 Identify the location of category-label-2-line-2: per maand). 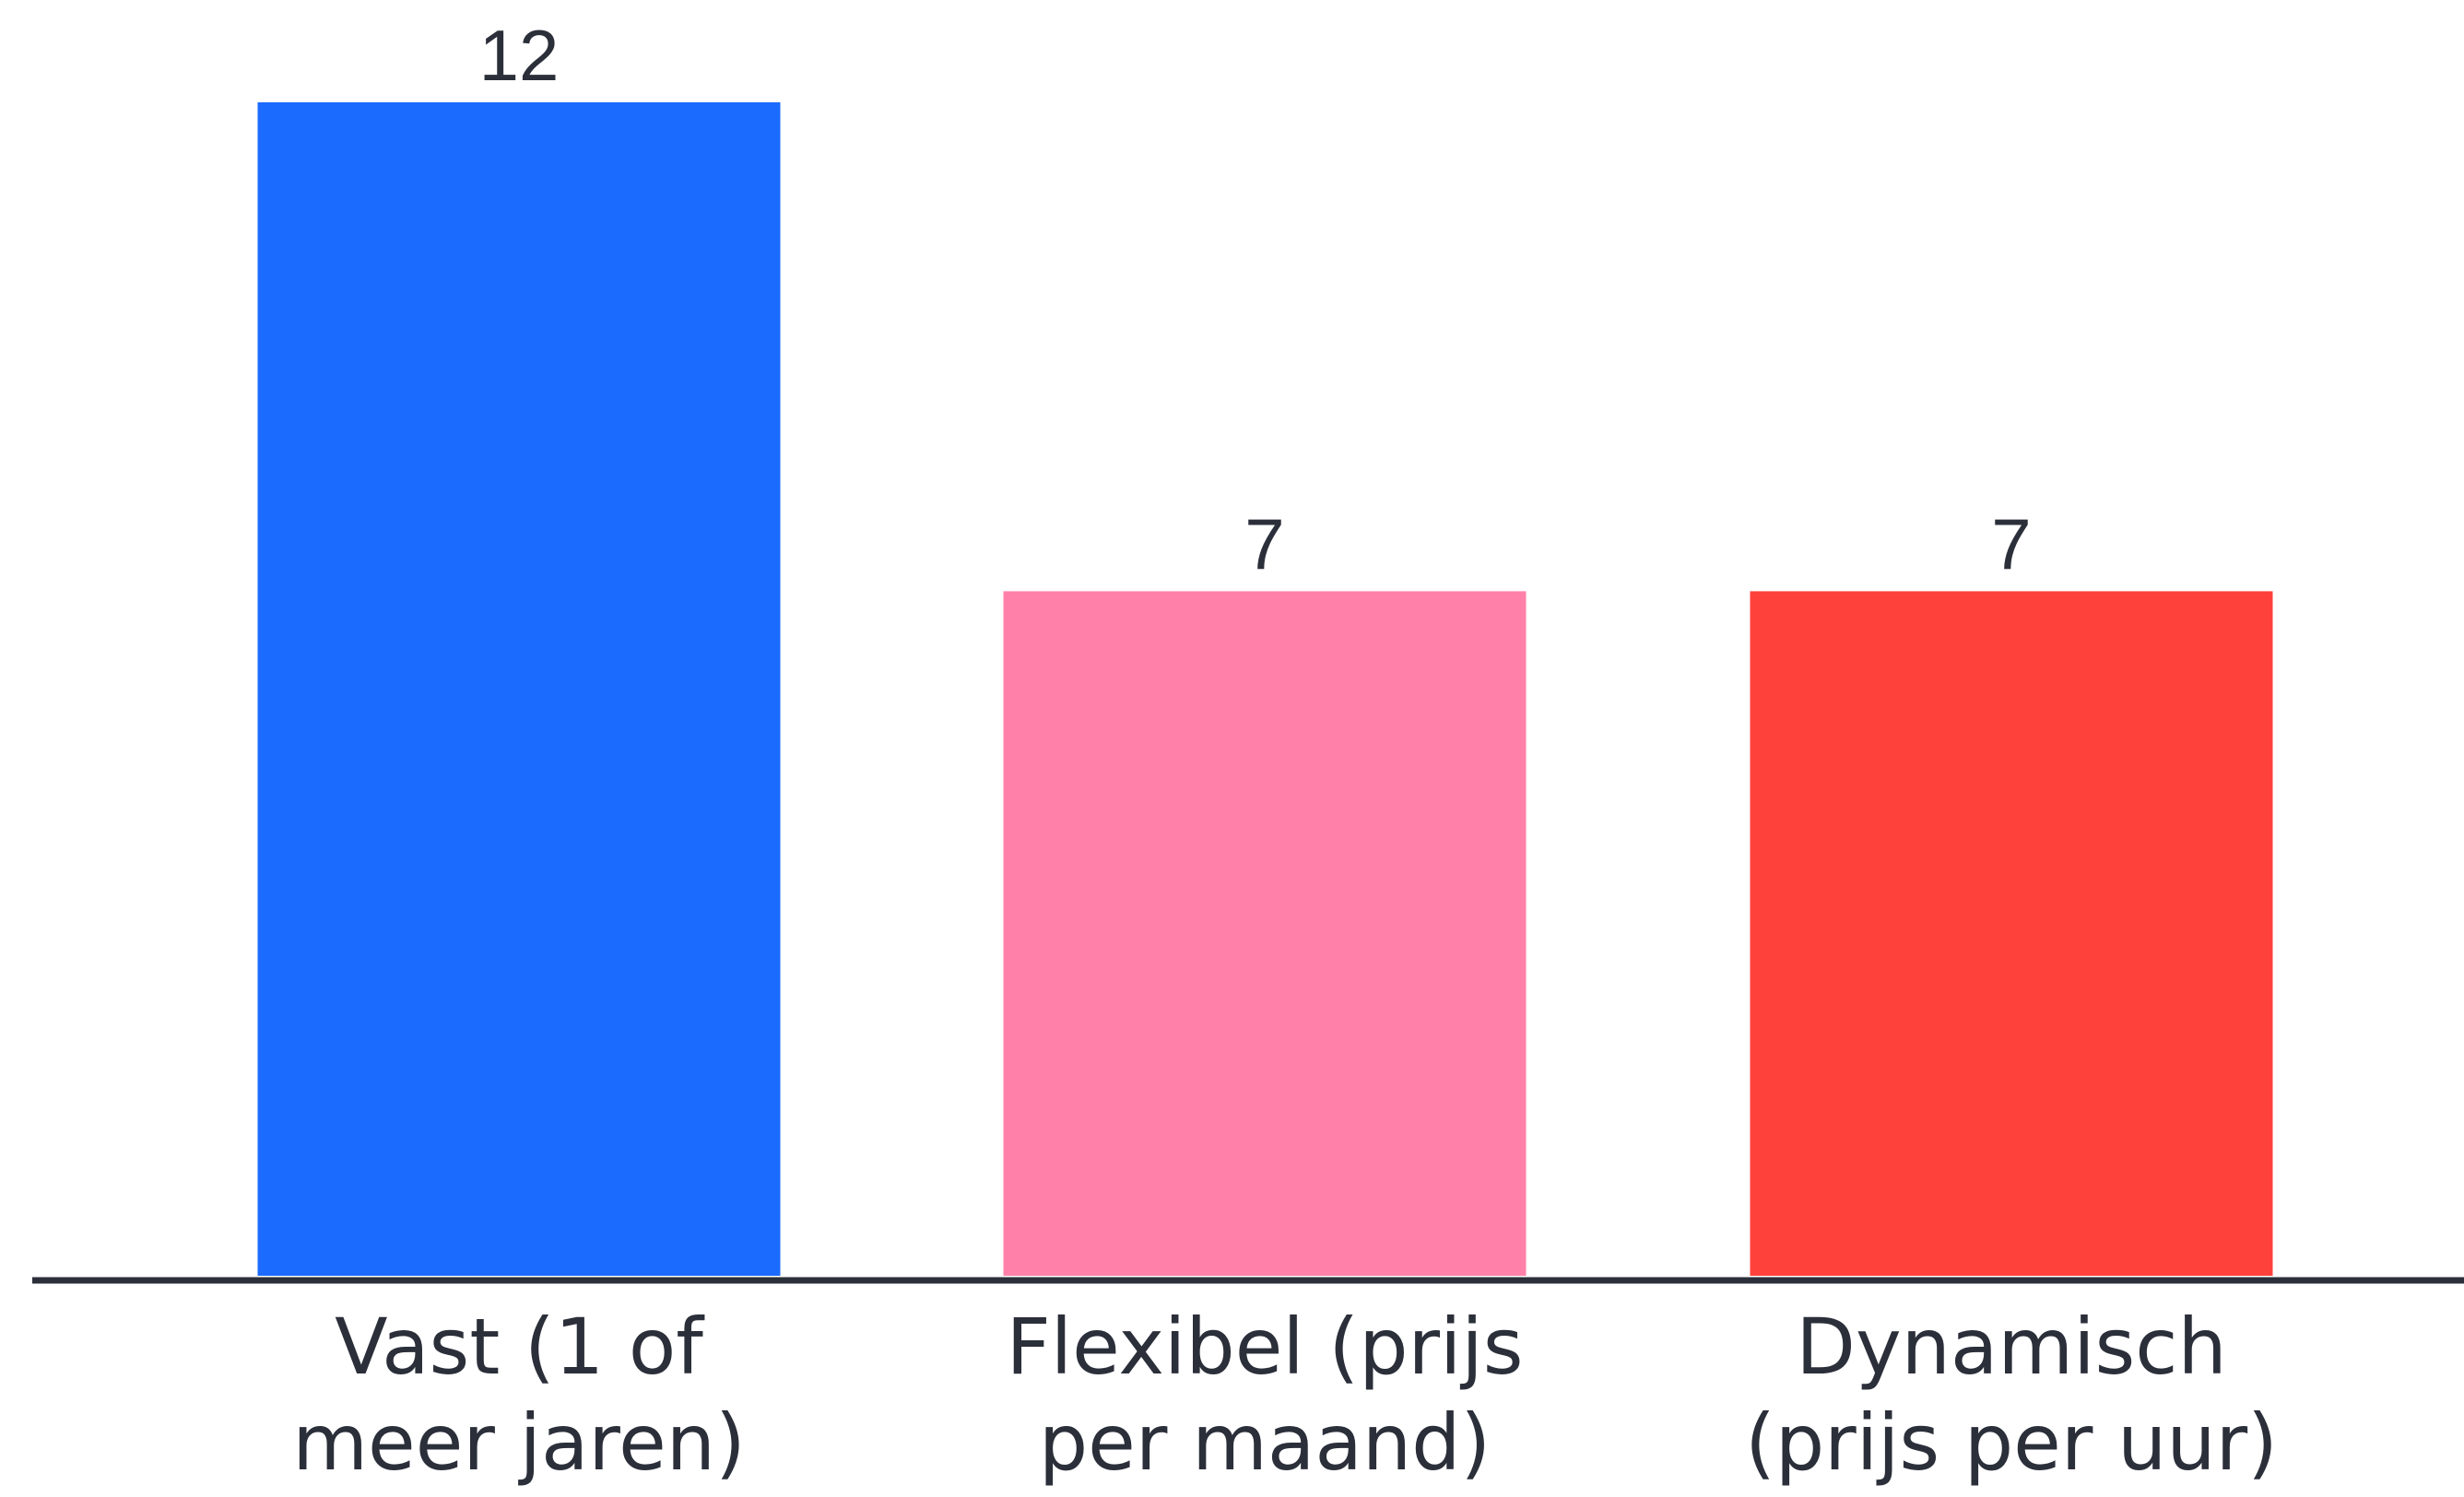
(1265, 1442).